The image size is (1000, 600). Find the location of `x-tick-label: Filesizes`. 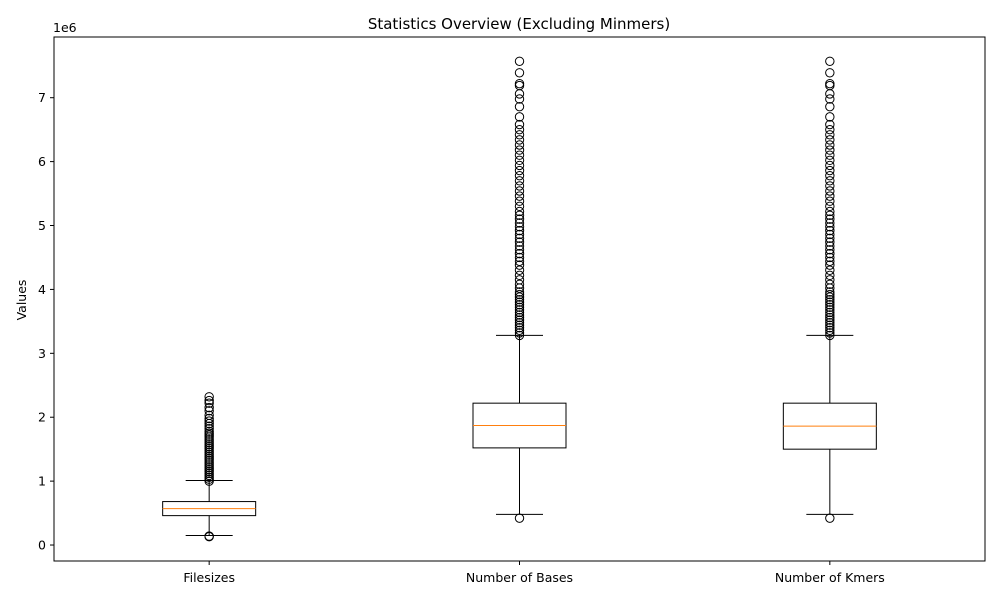

x-tick-label: Filesizes is located at coordinates (209, 577).